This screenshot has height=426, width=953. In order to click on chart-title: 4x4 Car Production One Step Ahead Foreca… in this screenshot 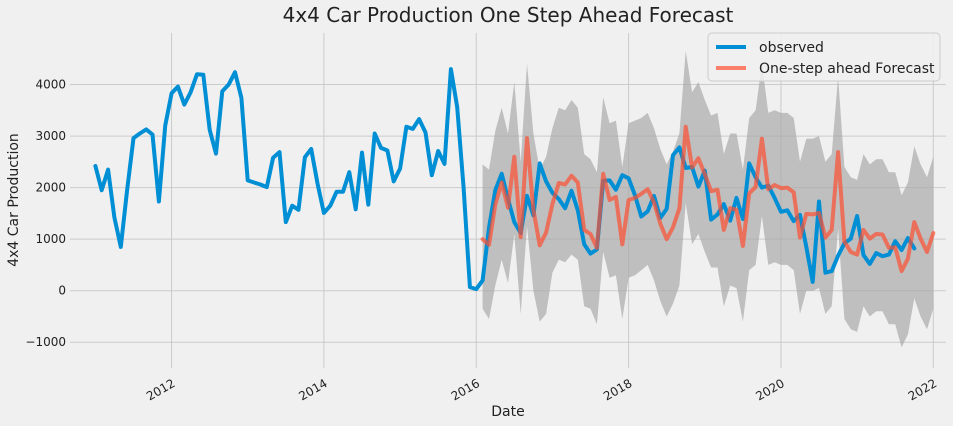, I will do `click(508, 15)`.